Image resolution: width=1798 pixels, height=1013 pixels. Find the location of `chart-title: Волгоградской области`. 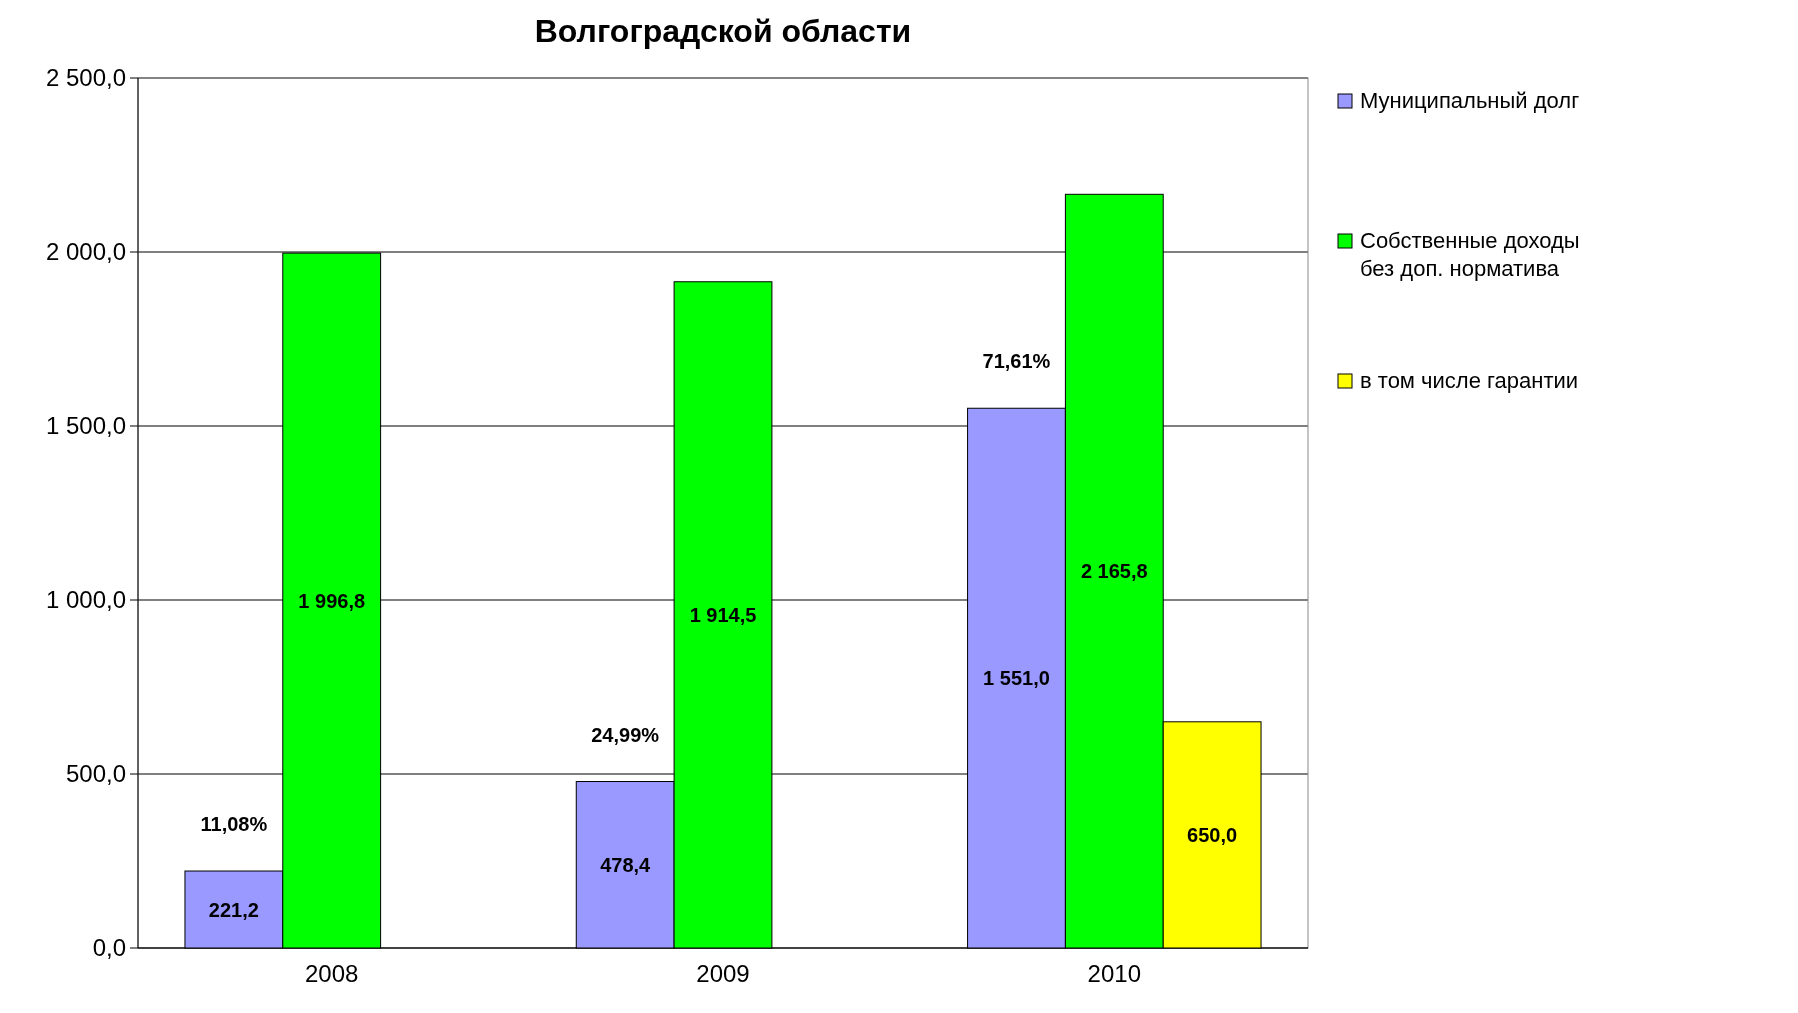

chart-title: Волгоградской области is located at coordinates (723, 31).